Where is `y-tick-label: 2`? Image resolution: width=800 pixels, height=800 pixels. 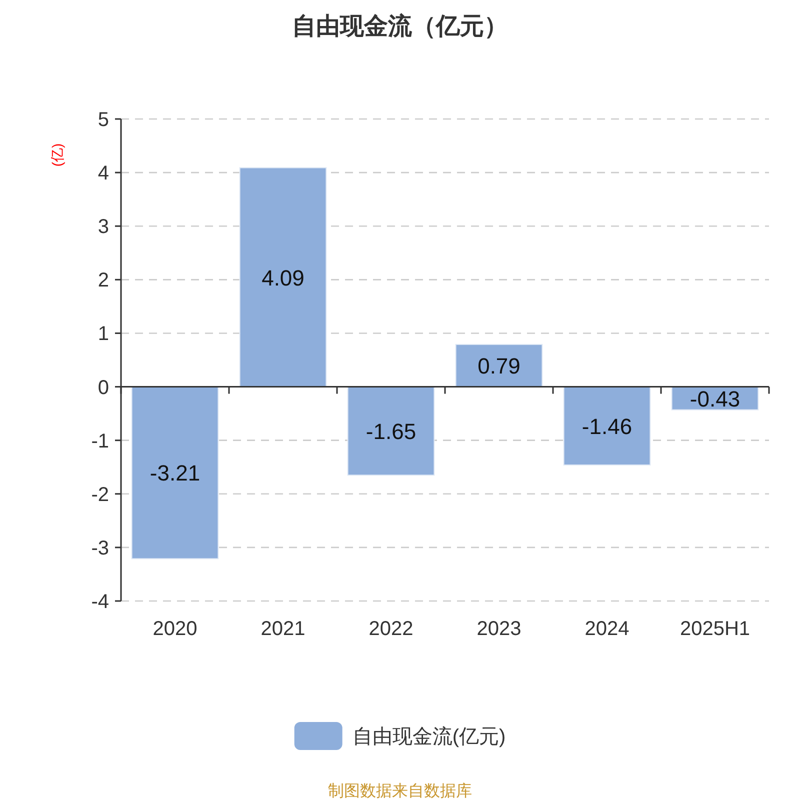
y-tick-label: 2 is located at coordinates (103, 281).